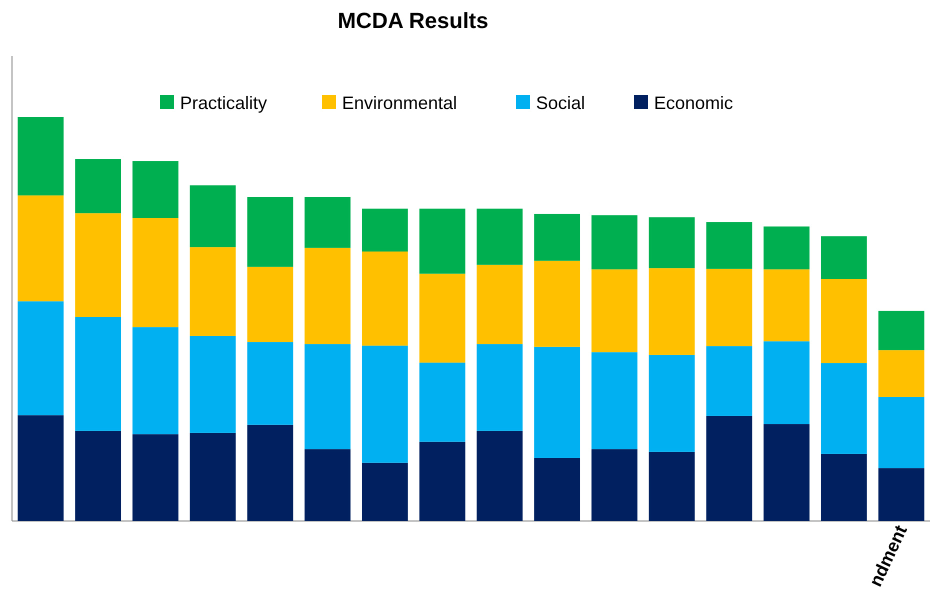 The image size is (933, 607). Describe the element at coordinates (694, 103) in the screenshot. I see `legend-label: Economic` at that location.